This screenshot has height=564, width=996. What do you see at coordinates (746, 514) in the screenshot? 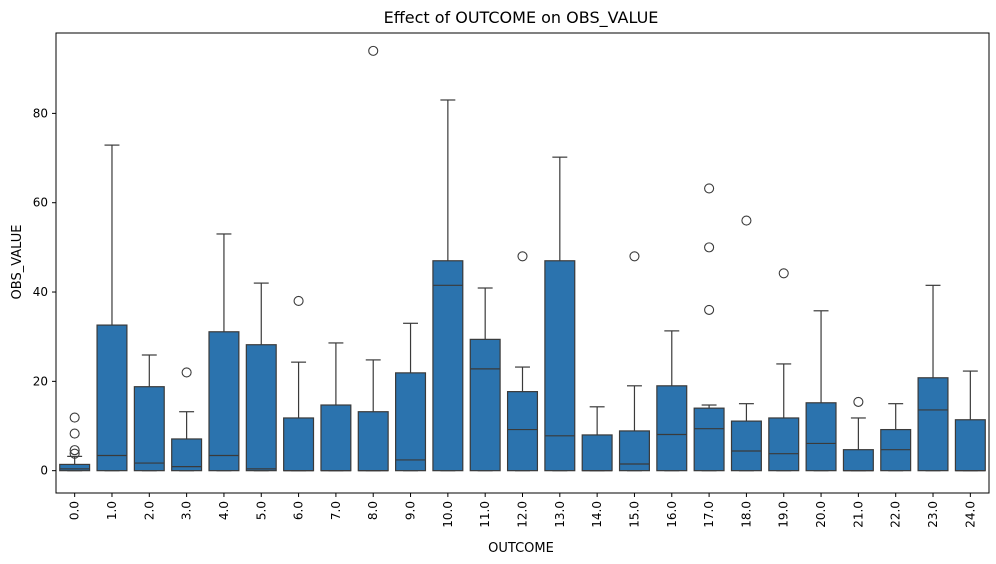
I see `x-tick-label: 18.0` at bounding box center [746, 514].